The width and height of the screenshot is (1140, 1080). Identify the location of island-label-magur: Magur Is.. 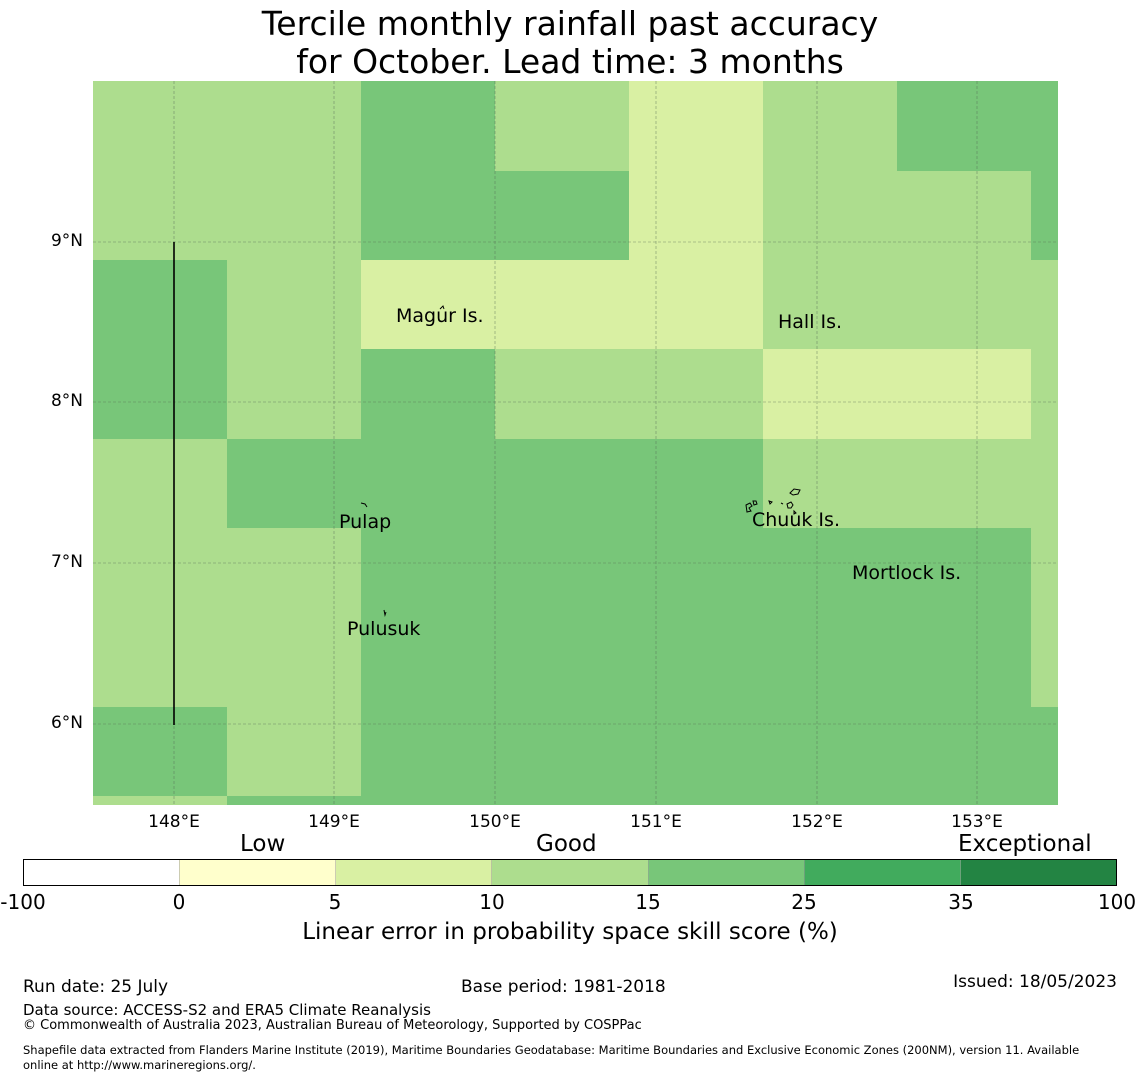
(440, 316).